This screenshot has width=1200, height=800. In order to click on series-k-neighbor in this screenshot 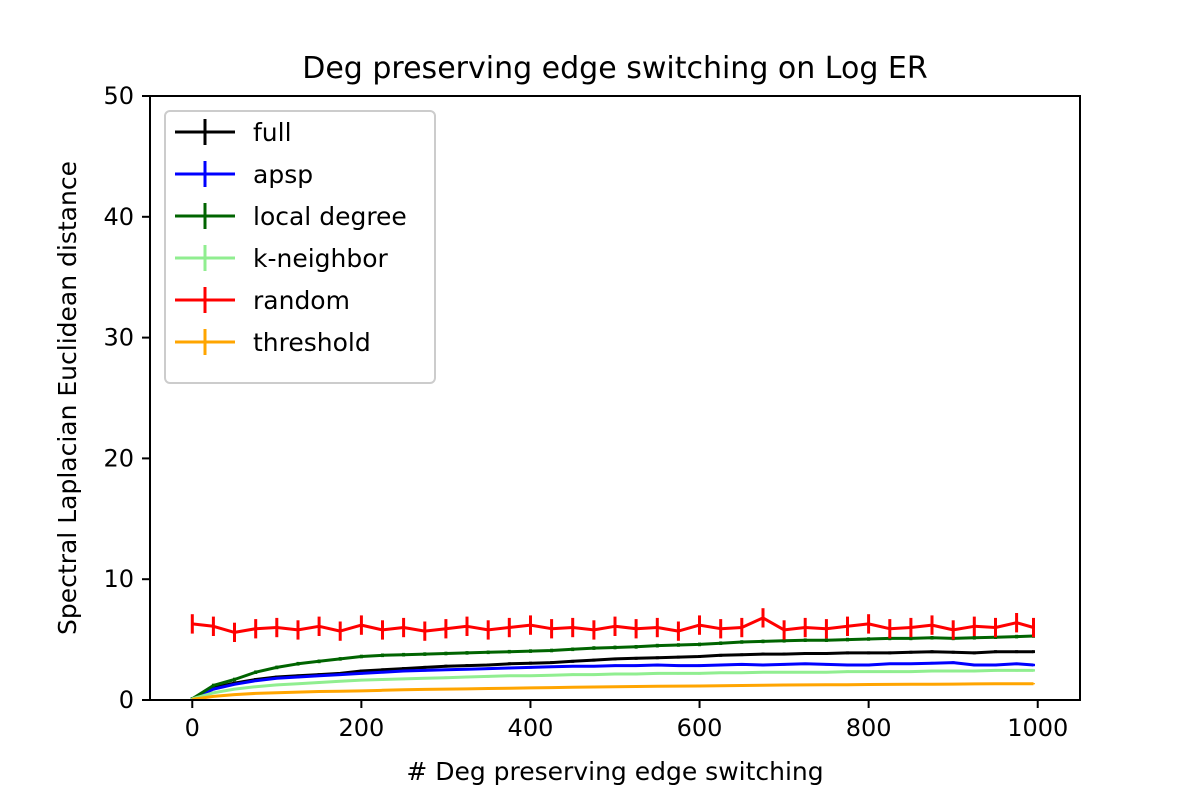, I will do `click(612, 684)`.